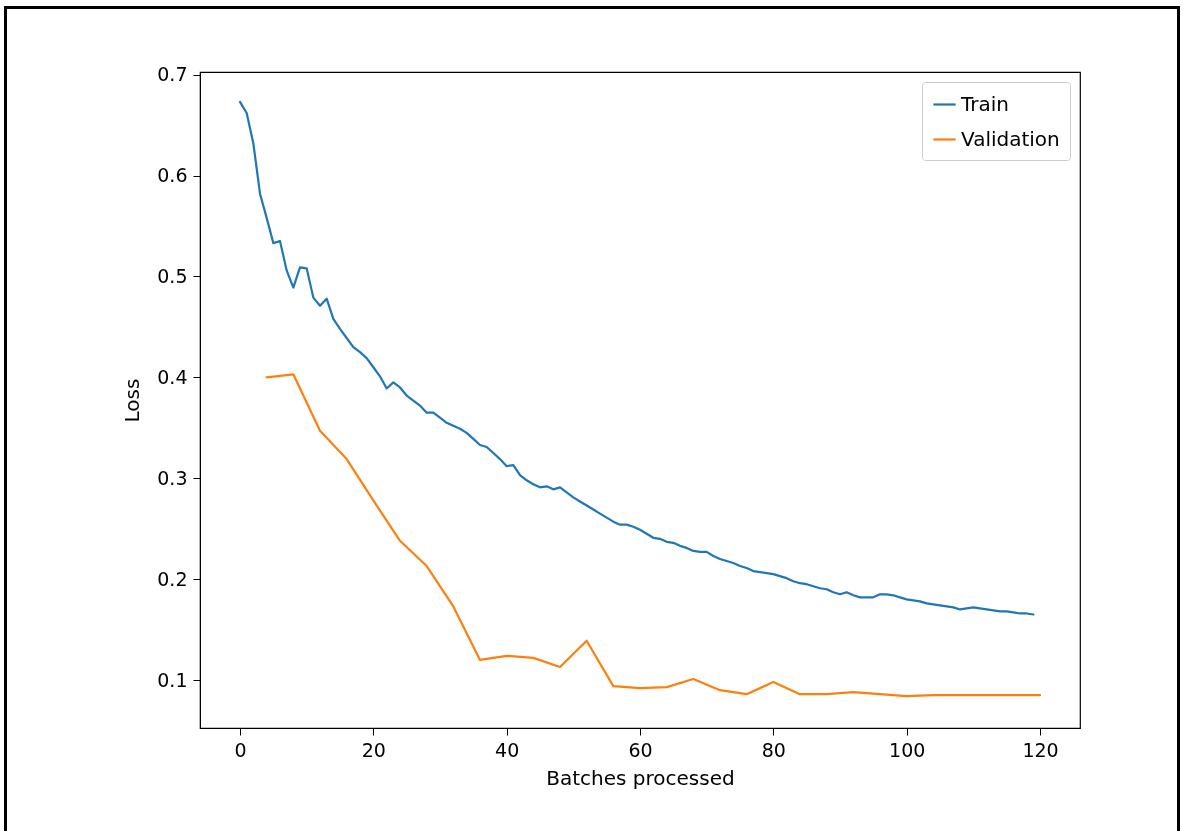 The image size is (1190, 831). I want to click on y-tick-label: 0.4, so click(172, 376).